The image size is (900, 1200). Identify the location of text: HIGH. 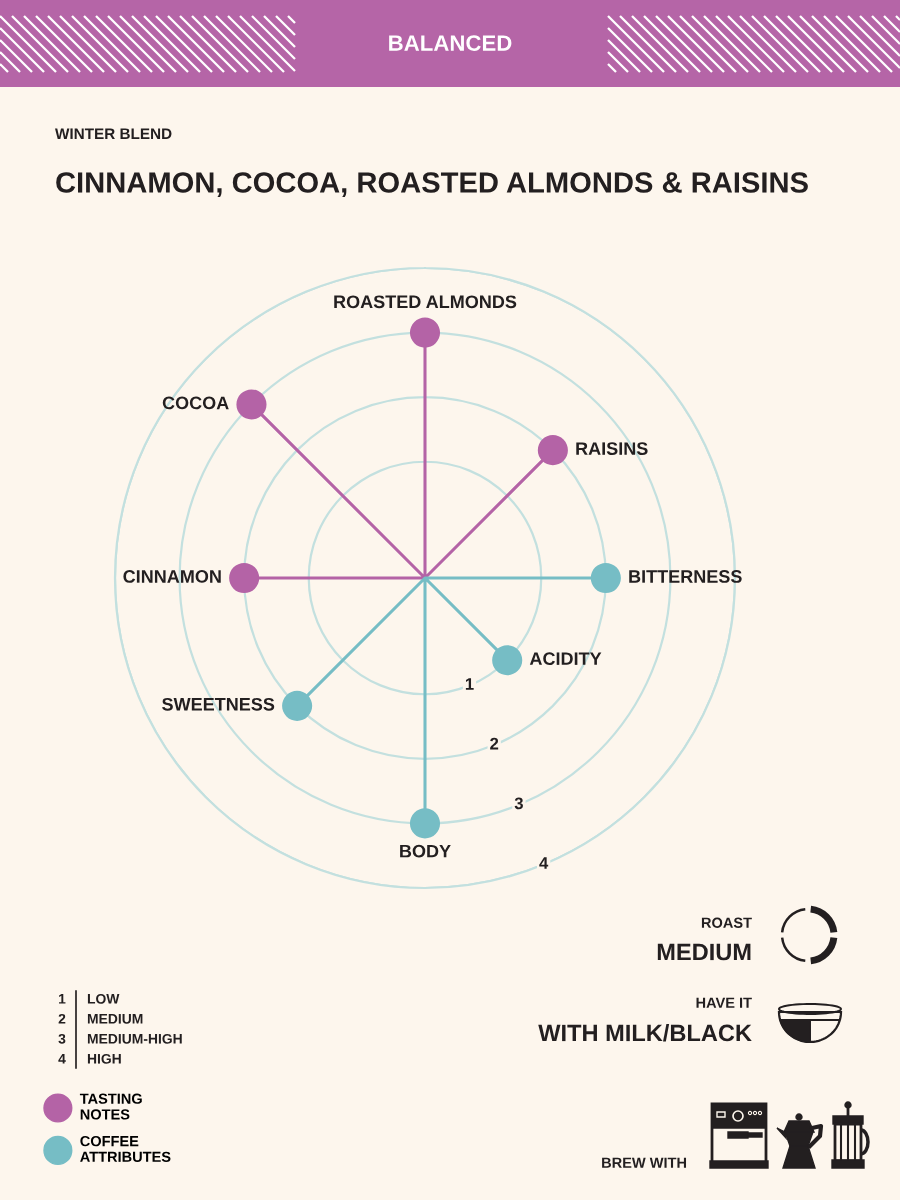
(104, 1058).